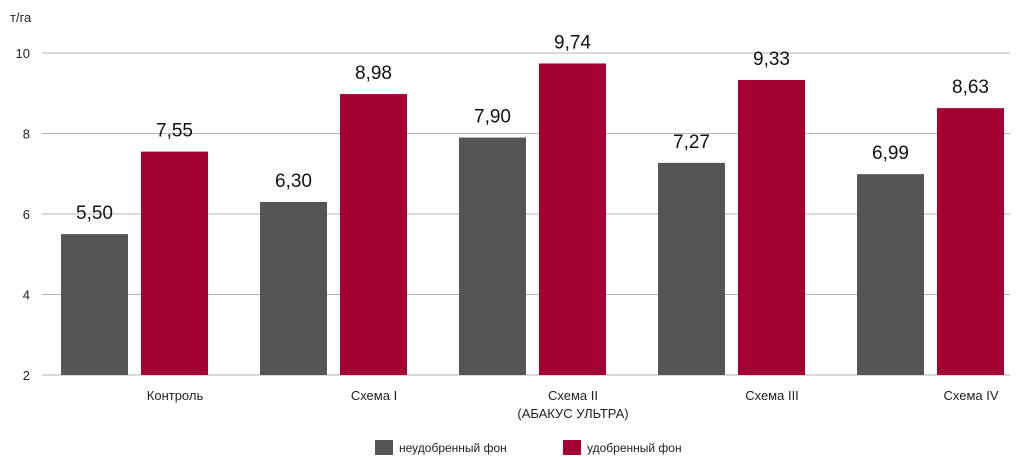  What do you see at coordinates (691, 142) in the screenshot?
I see `value-label-series1-cat4: 7,27` at bounding box center [691, 142].